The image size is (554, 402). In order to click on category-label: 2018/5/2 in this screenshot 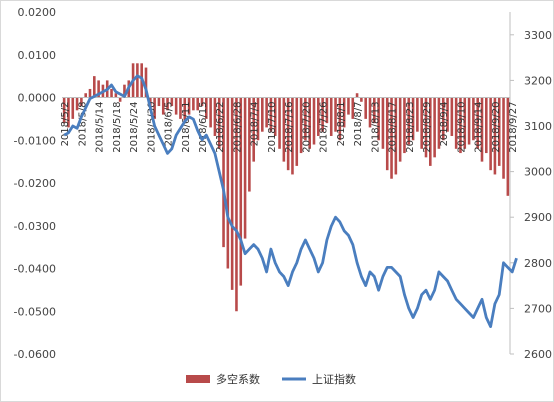, I will do `click(65, 124)`.